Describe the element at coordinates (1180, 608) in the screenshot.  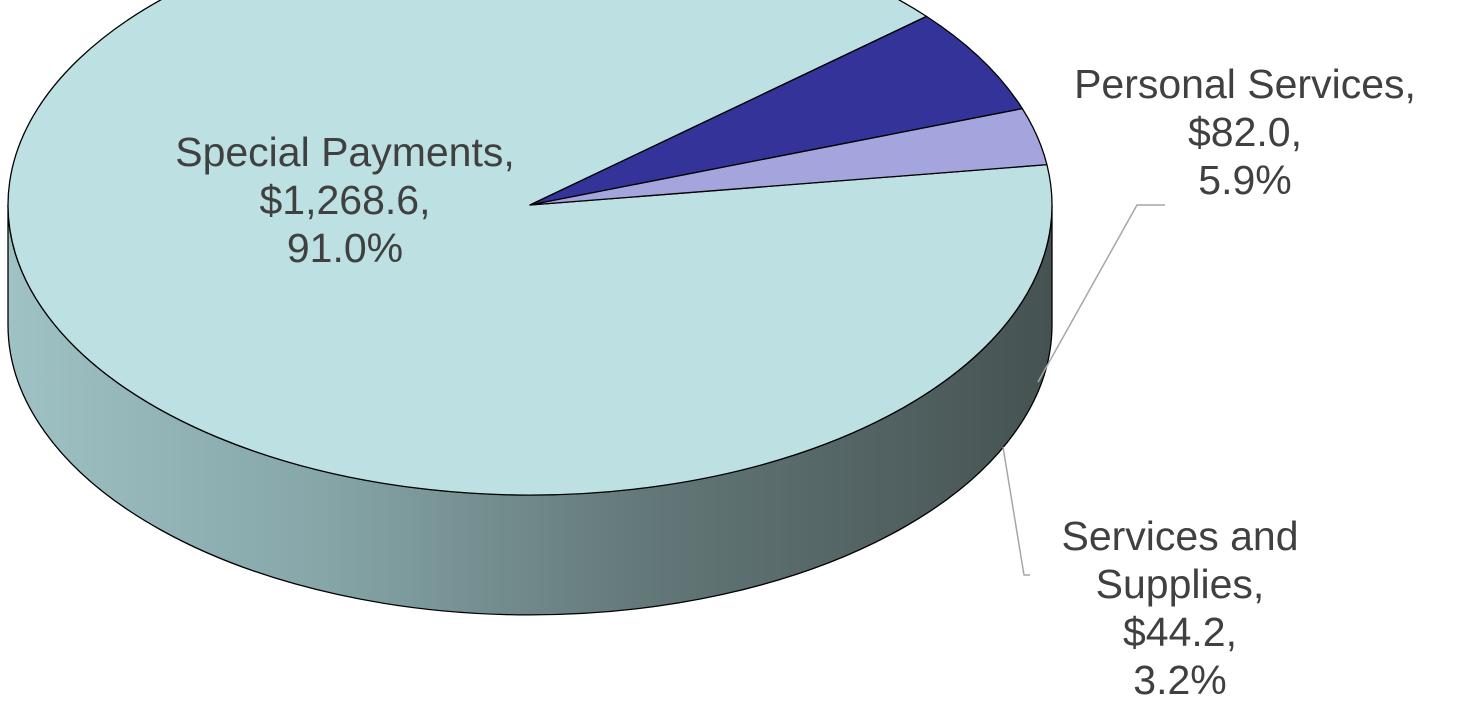
I see `data-label-services-and-supplies: Services and Supplies, $44.2, 3.2%` at that location.